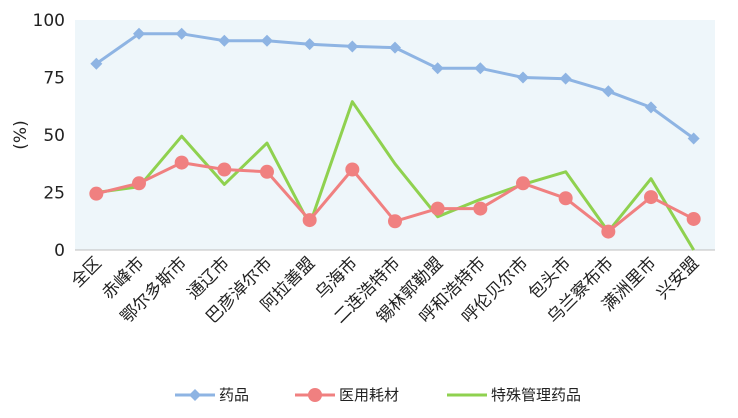  Describe the element at coordinates (49, 21) in the screenshot. I see `y-tick-label: 100` at that location.